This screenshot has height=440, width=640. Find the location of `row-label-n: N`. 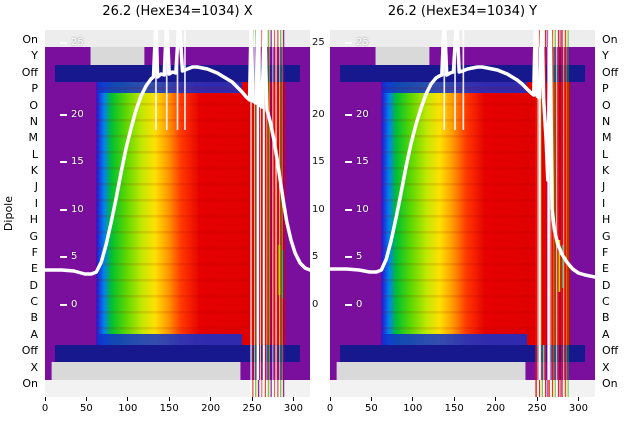

row-label-n: N is located at coordinates (33, 121).